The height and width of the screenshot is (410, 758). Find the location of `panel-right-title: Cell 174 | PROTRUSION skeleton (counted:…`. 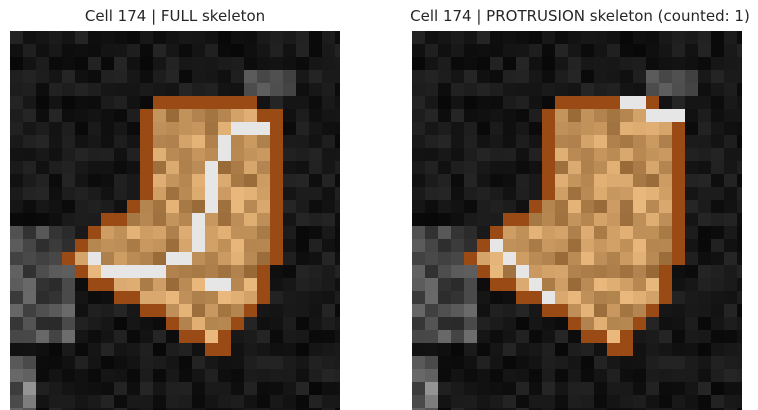

panel-right-title: Cell 174 | PROTRUSION skeleton (counted:… is located at coordinates (580, 16).